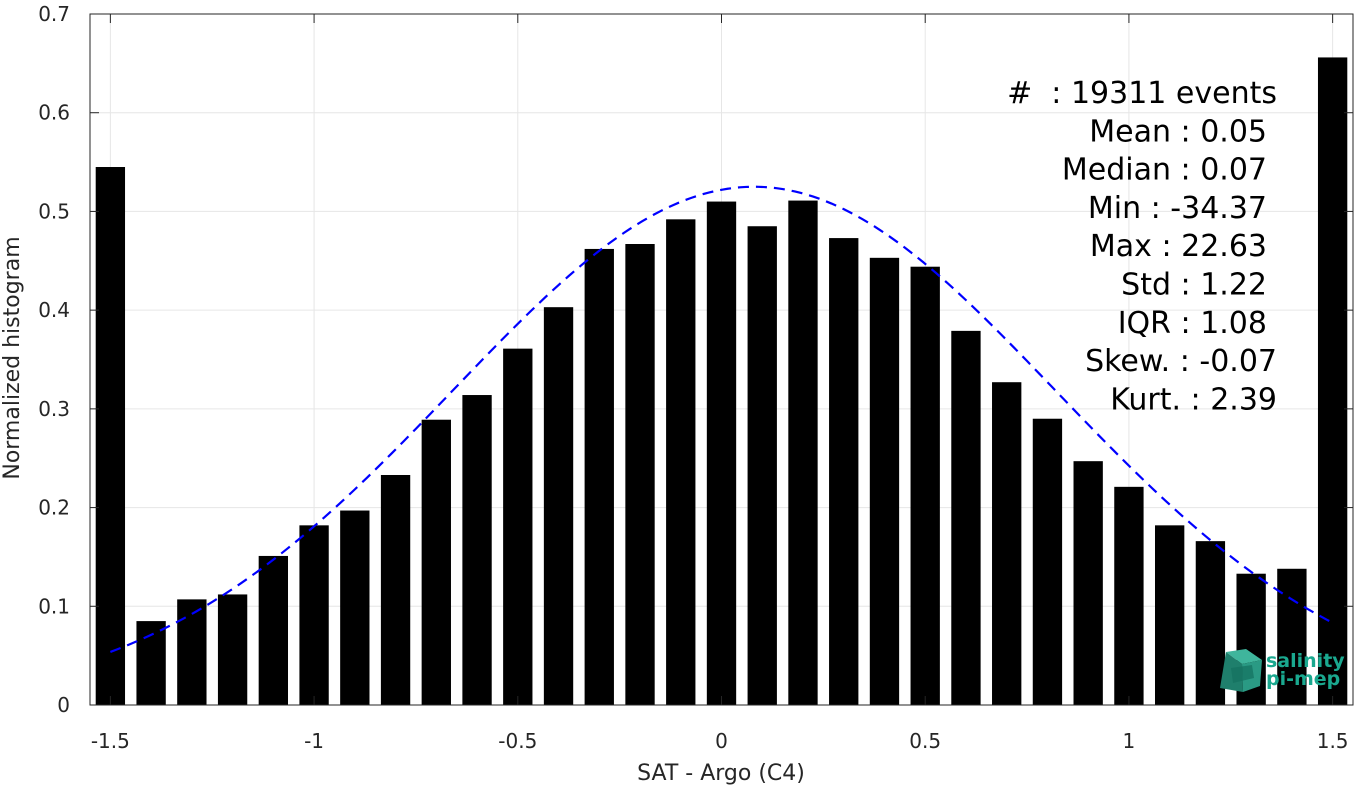  I want to click on stat-line: Min : -34.37, so click(1177, 208).